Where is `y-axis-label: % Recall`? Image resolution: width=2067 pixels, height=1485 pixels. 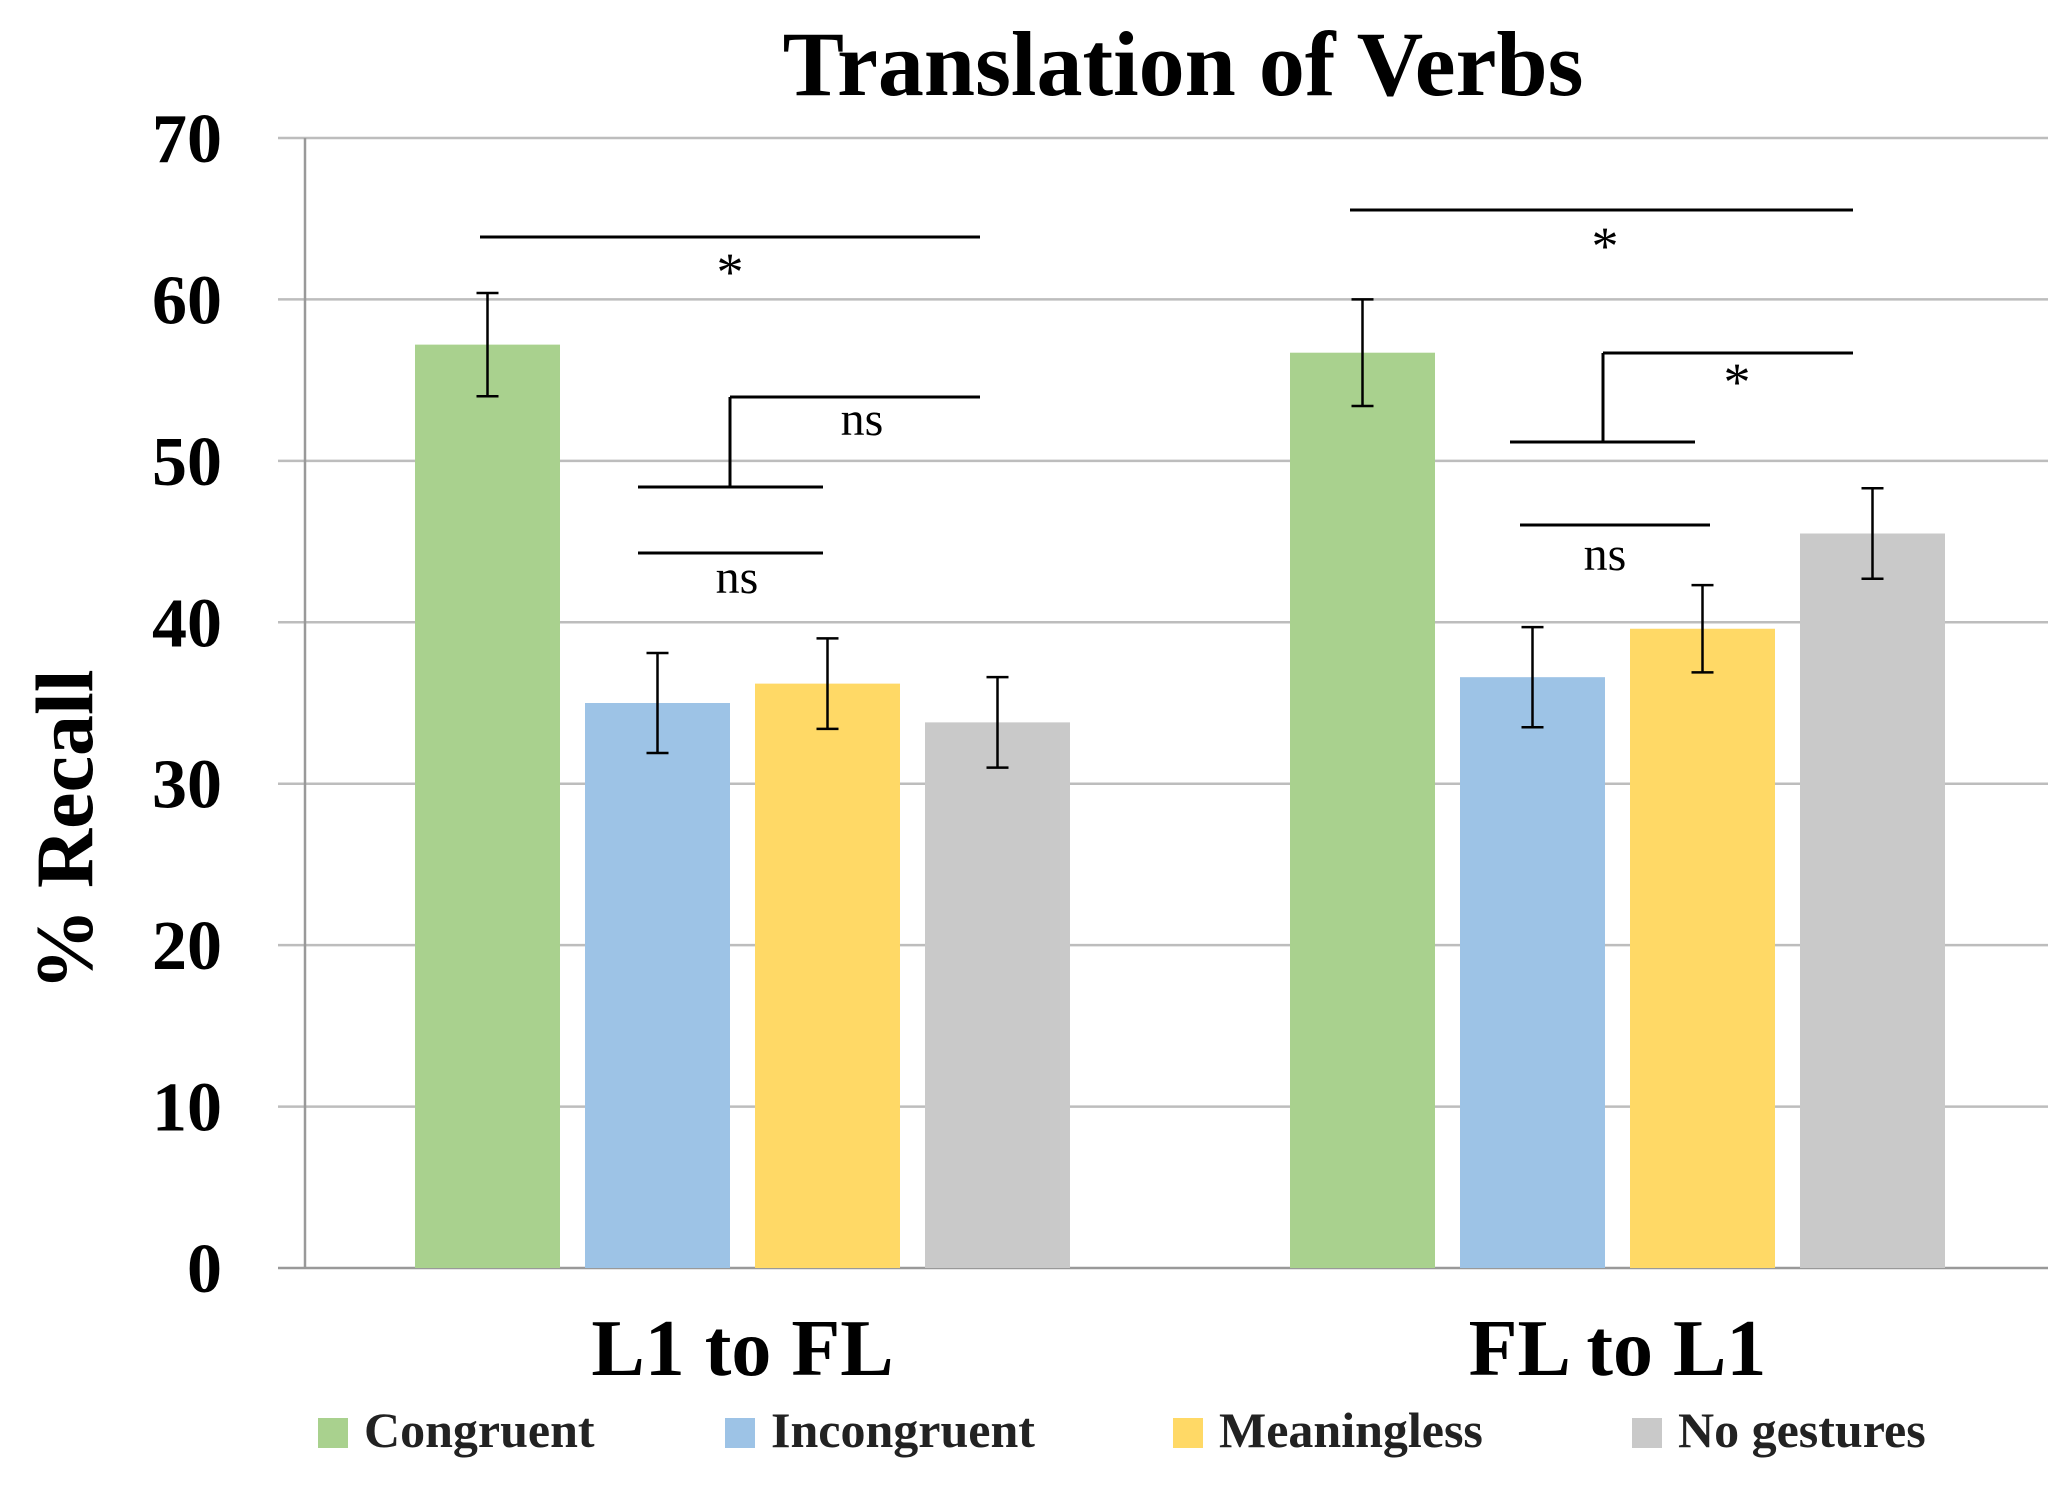 y-axis-label: % Recall is located at coordinates (64, 829).